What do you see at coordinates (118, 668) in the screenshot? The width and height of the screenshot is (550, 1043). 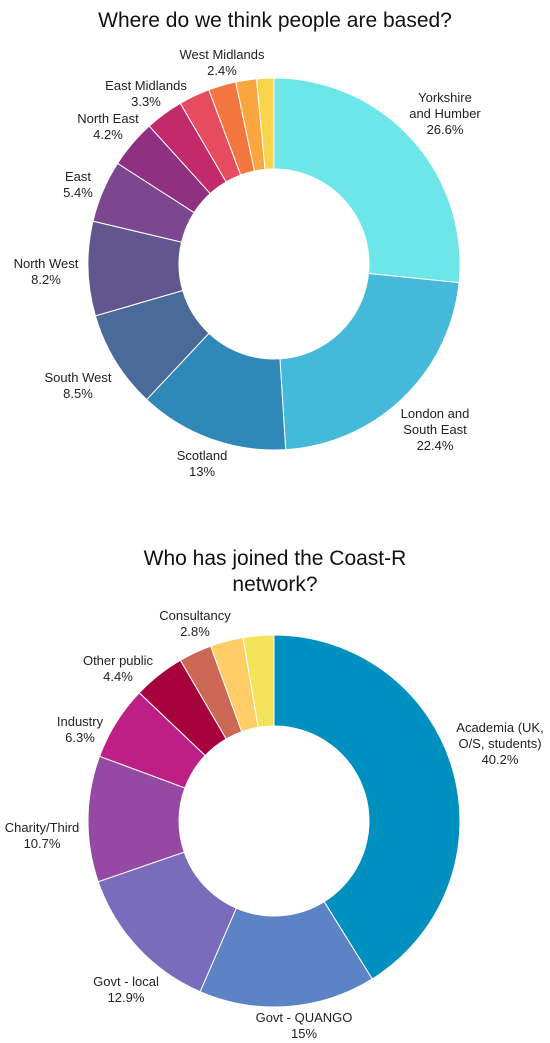 I see `data-label-other-public: Other public 4.4%` at bounding box center [118, 668].